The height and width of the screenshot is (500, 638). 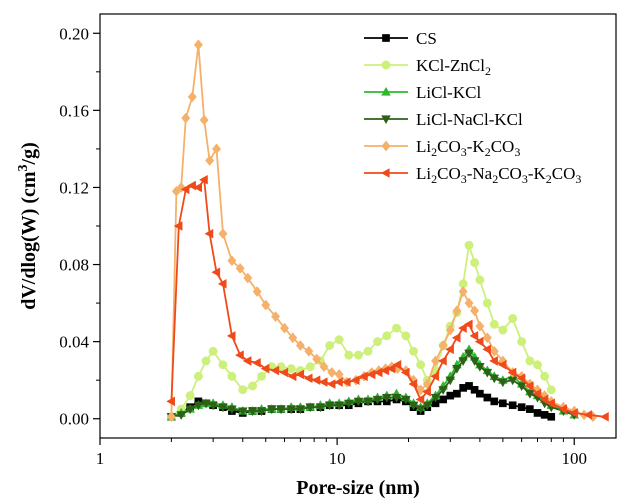 I want to click on y-tick-label: 0.04, so click(x=74, y=342).